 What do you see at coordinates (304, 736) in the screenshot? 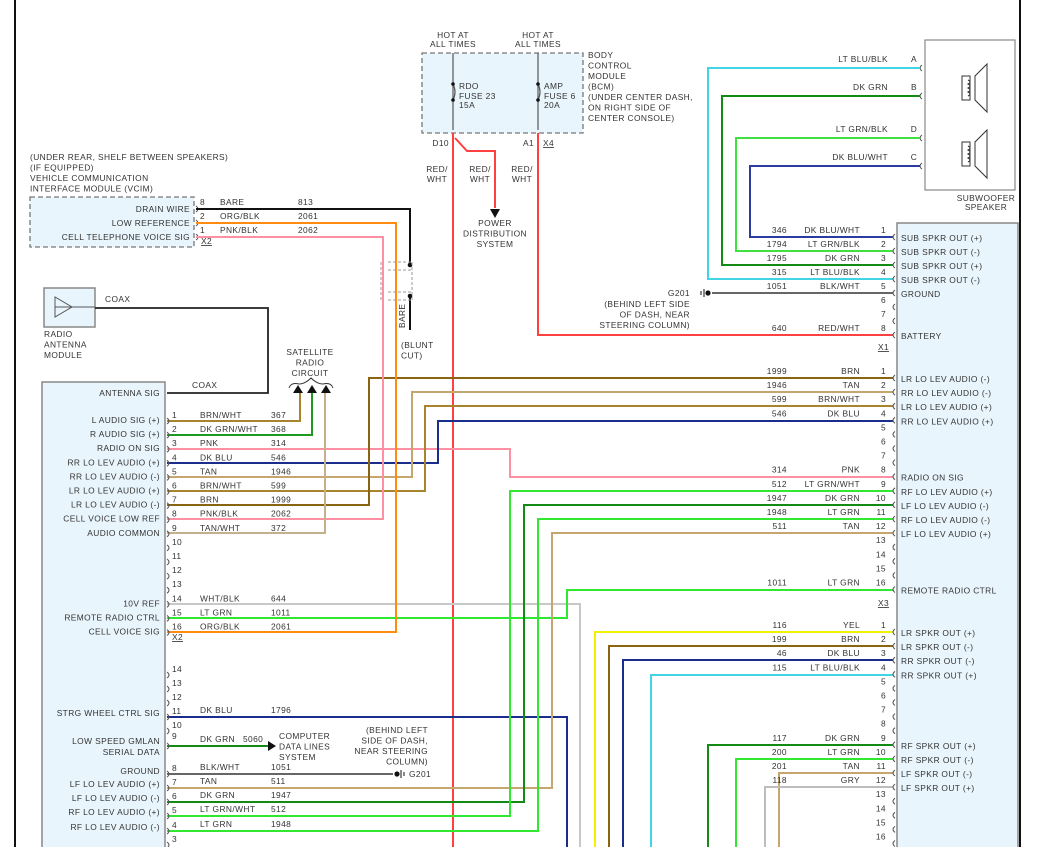
I see `computer-data-lines-label: COMPUTER` at bounding box center [304, 736].